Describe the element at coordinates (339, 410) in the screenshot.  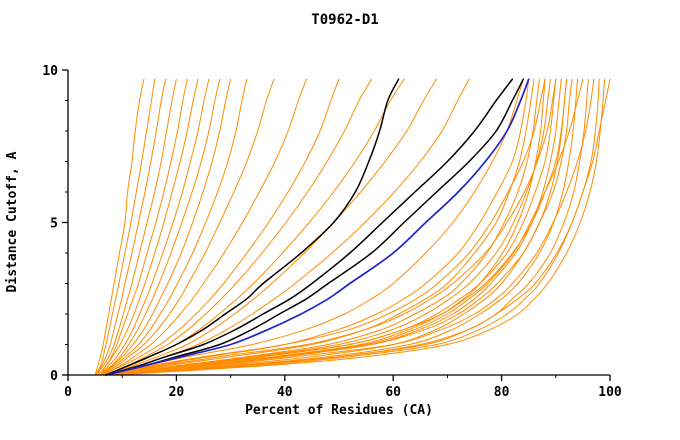
I see `x-axis-label: Percent of Residues (CA)` at that location.